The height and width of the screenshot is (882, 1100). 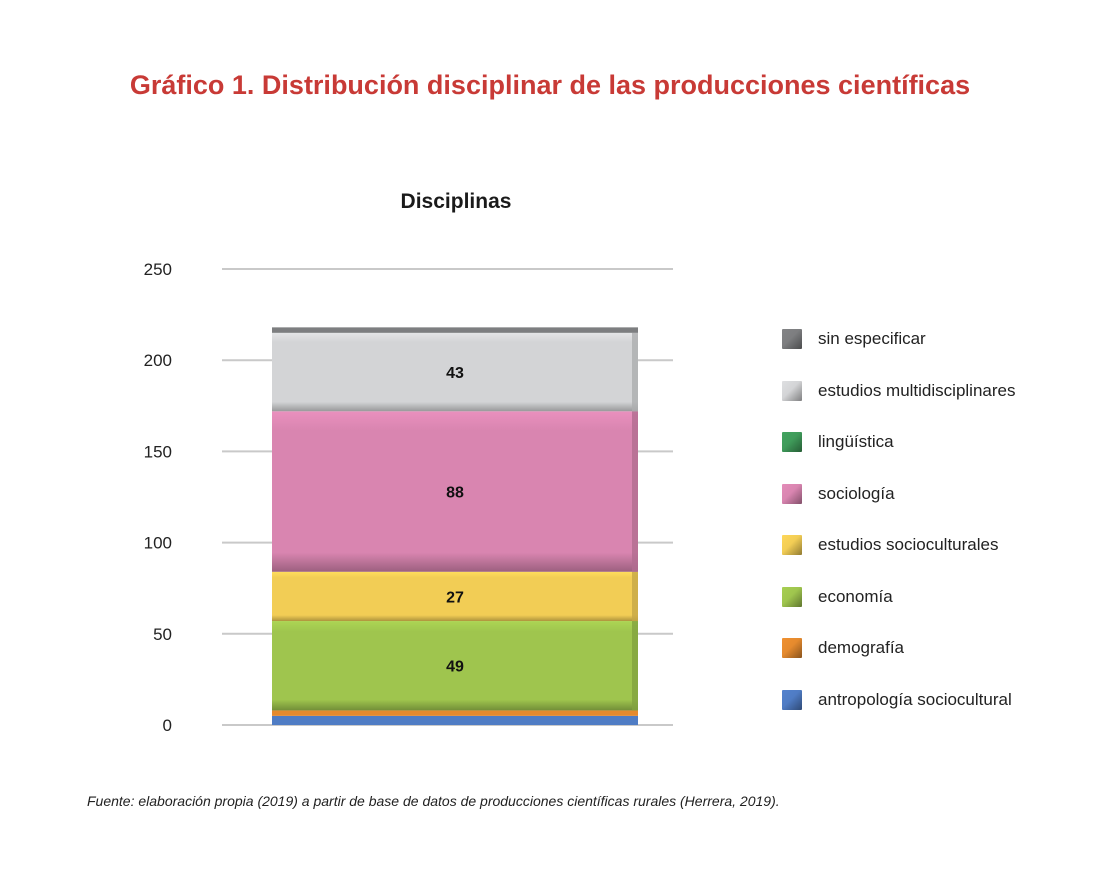 I want to click on legend-item: demografía, so click(x=898, y=648).